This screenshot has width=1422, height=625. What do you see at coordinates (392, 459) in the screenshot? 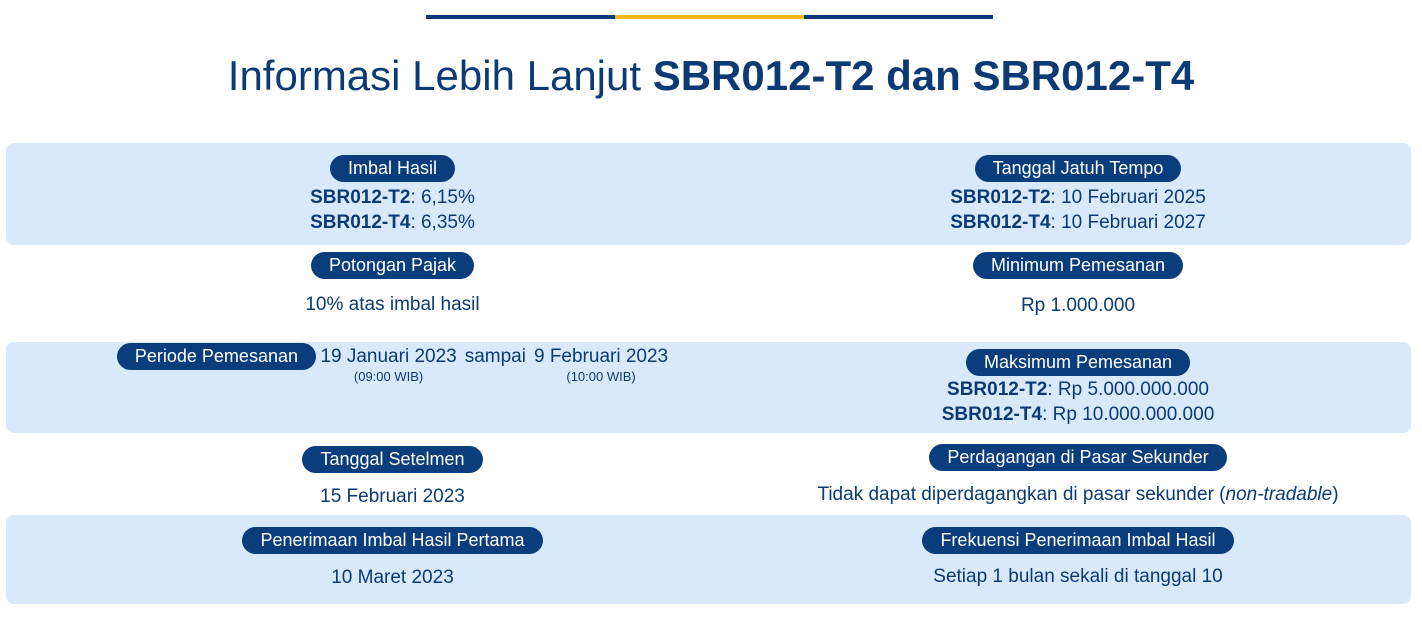
I see `setelmen-label: Tanggal Setelmen` at bounding box center [392, 459].